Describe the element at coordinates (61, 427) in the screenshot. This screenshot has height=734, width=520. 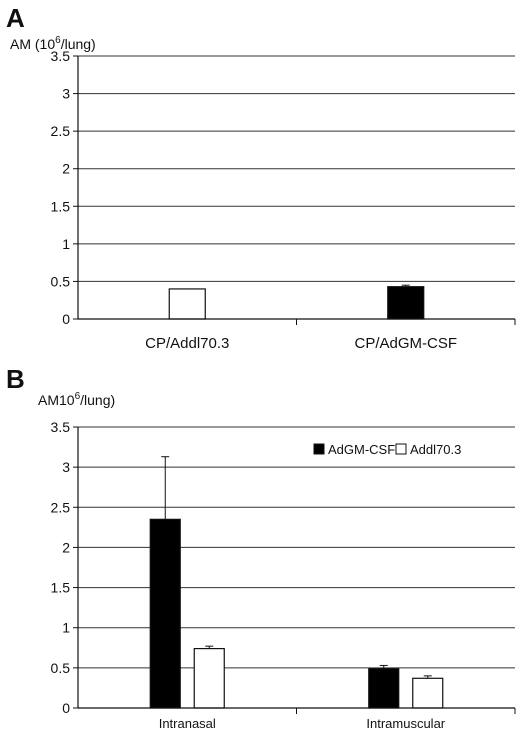
I see `panel-b-y-tick-label: 3.5` at that location.